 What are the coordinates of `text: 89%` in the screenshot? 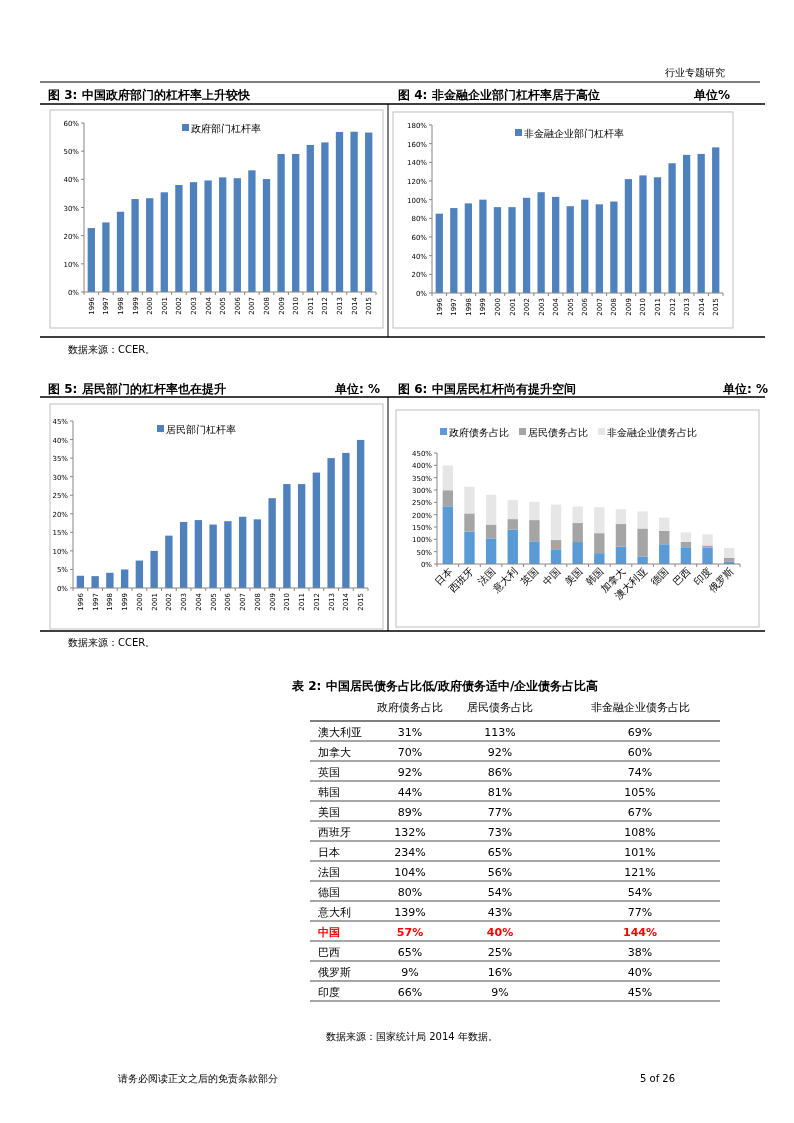 It's located at (410, 812).